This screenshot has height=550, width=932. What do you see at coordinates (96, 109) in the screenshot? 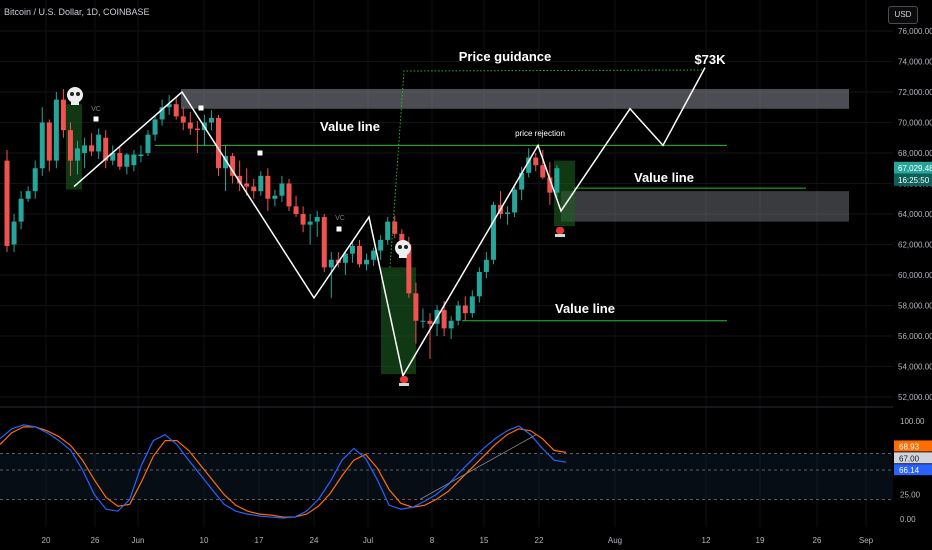
I see `vc-label: VC` at bounding box center [96, 109].